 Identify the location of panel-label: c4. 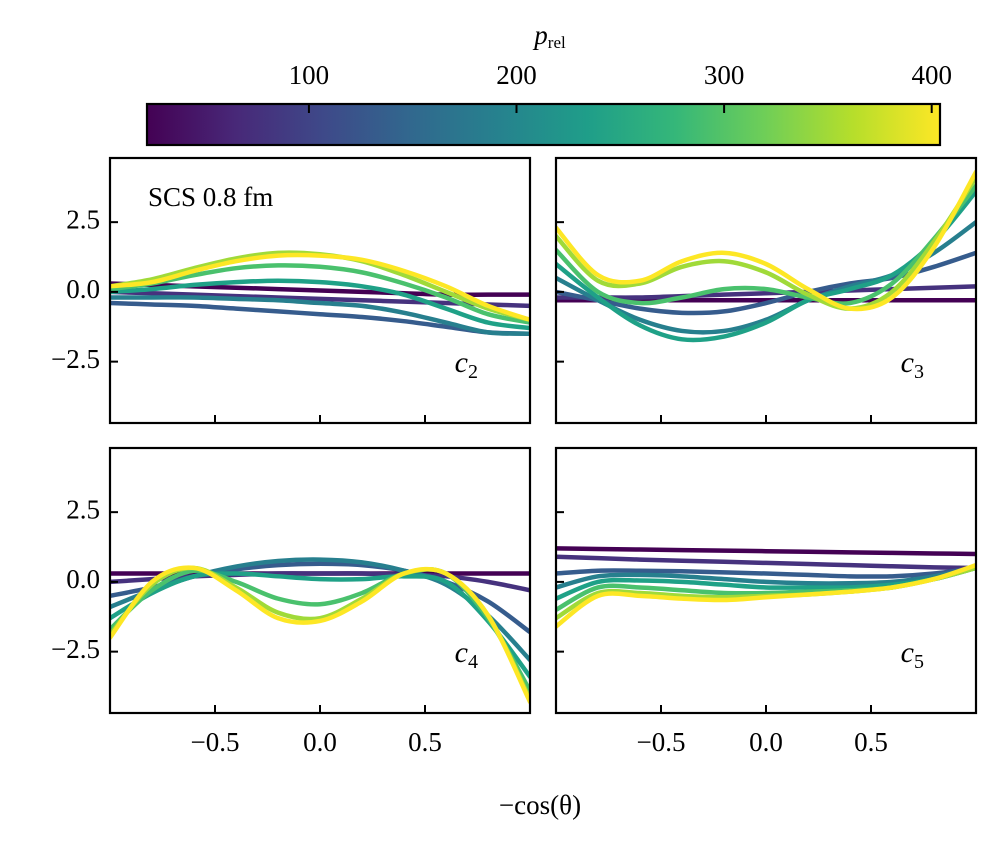
(466, 654).